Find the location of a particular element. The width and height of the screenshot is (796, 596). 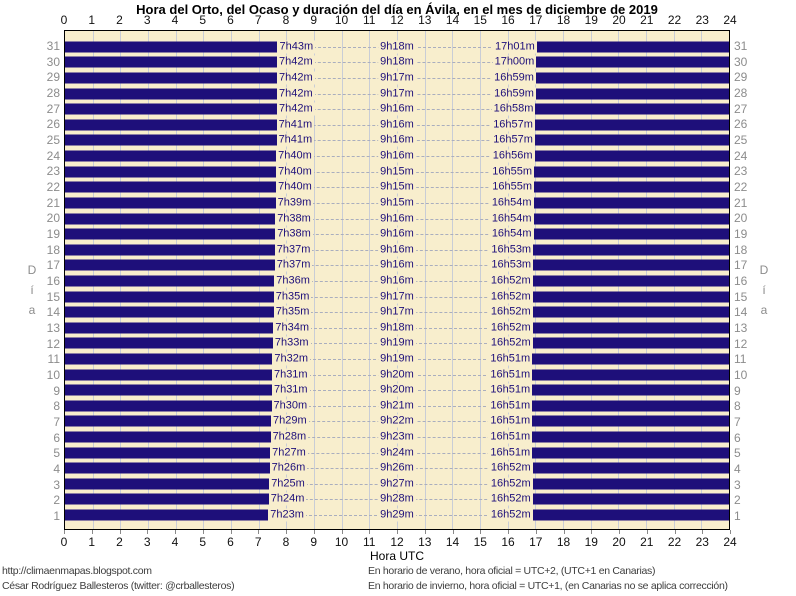

day-number: 11 is located at coordinates (53, 359).